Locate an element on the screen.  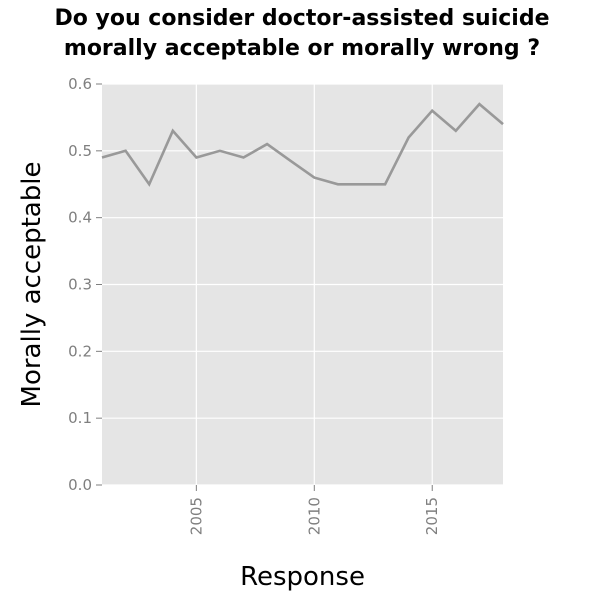
y-tick-label: 0.6 is located at coordinates (80, 84).